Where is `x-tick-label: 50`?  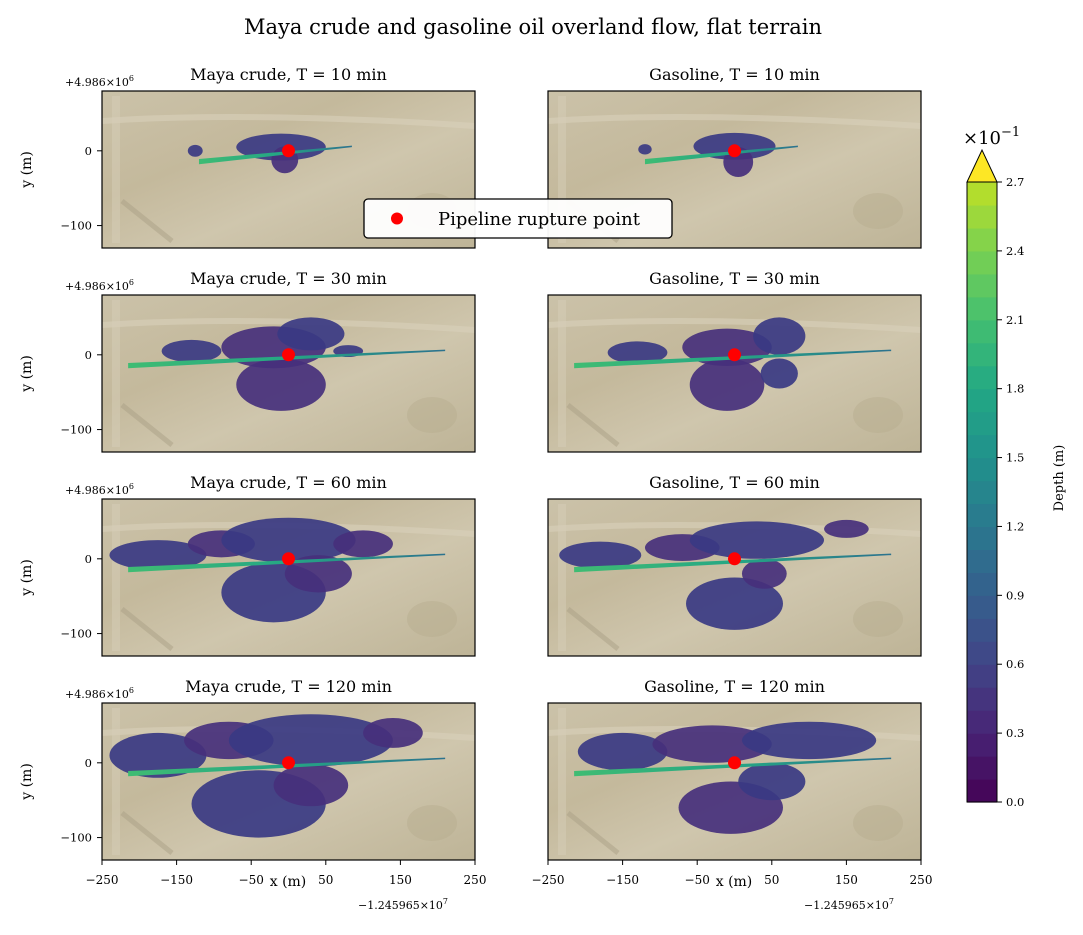
x-tick-label: 50 is located at coordinates (771, 880).